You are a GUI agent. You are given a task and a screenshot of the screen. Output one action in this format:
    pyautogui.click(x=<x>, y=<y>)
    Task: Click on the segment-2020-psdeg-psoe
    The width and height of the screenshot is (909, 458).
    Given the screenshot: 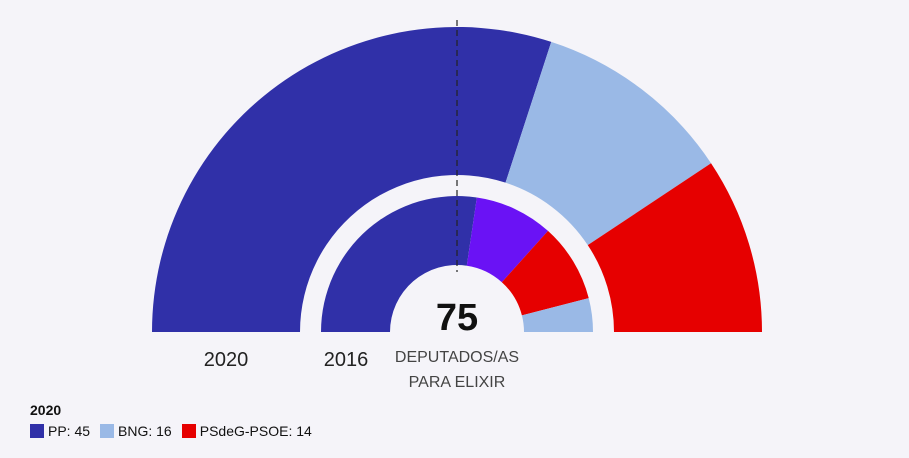 What is the action you would take?
    pyautogui.click(x=674, y=247)
    